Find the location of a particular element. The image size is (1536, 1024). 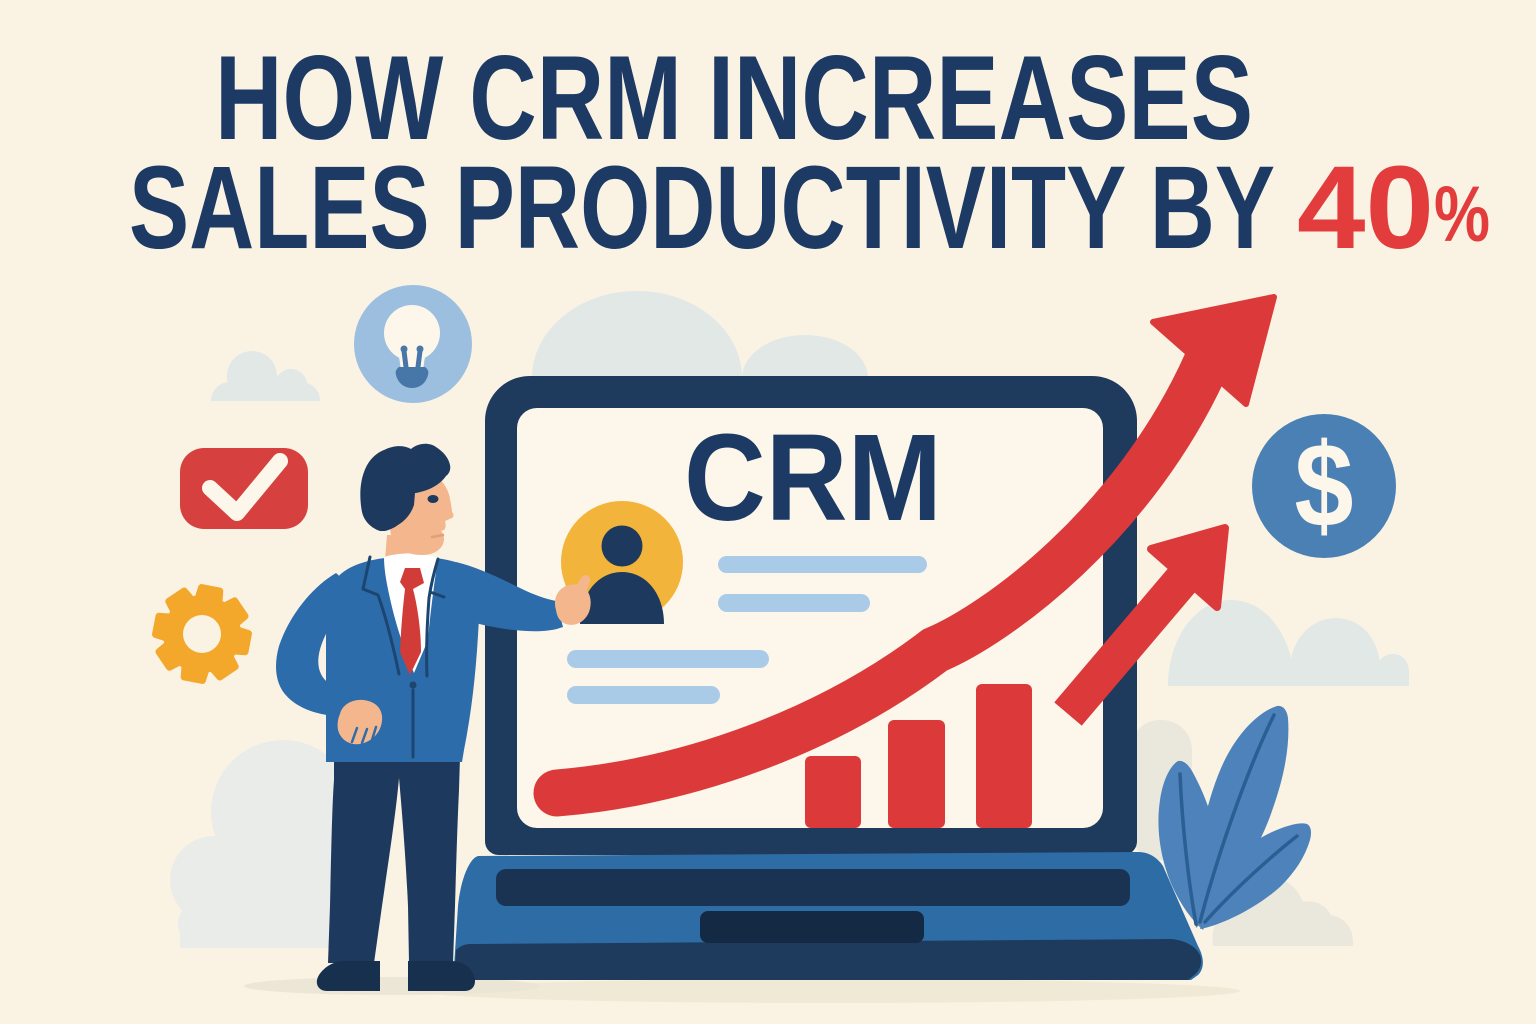

svg-text: CRM is located at coordinates (813, 478).